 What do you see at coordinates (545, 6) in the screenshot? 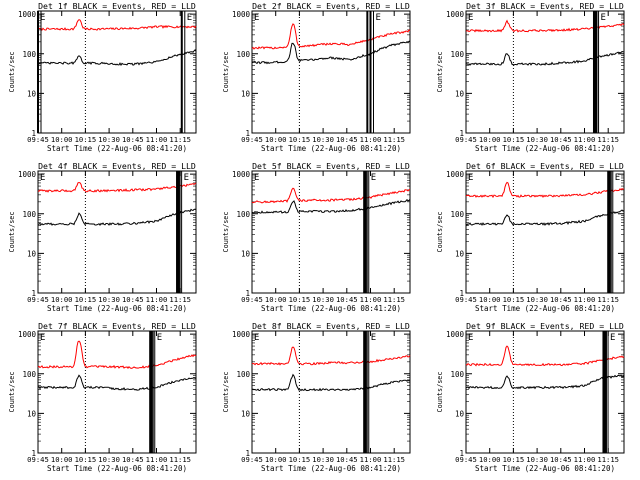
I see `panel-title: Det 3f BLACK = Events, RED = LLD` at bounding box center [545, 6].